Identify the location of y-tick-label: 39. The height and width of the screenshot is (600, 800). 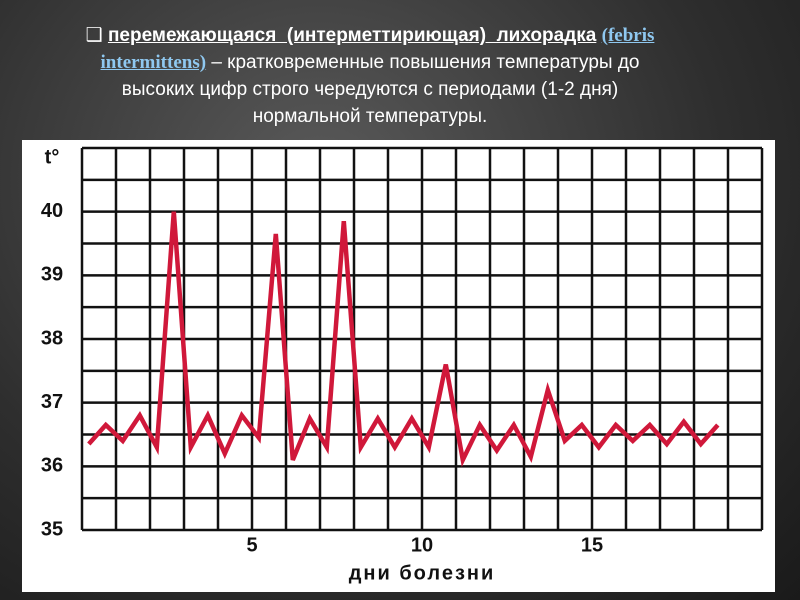
(52, 275).